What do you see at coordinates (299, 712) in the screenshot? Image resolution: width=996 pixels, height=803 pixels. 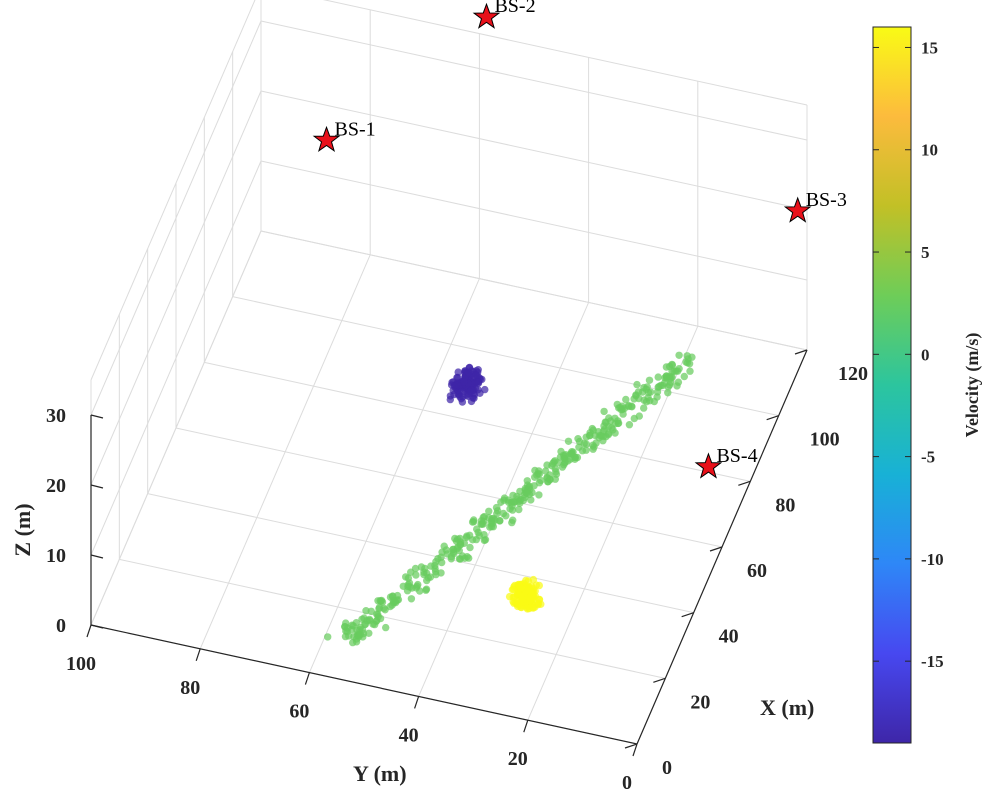 I see `y-tick-label: 60` at bounding box center [299, 712].